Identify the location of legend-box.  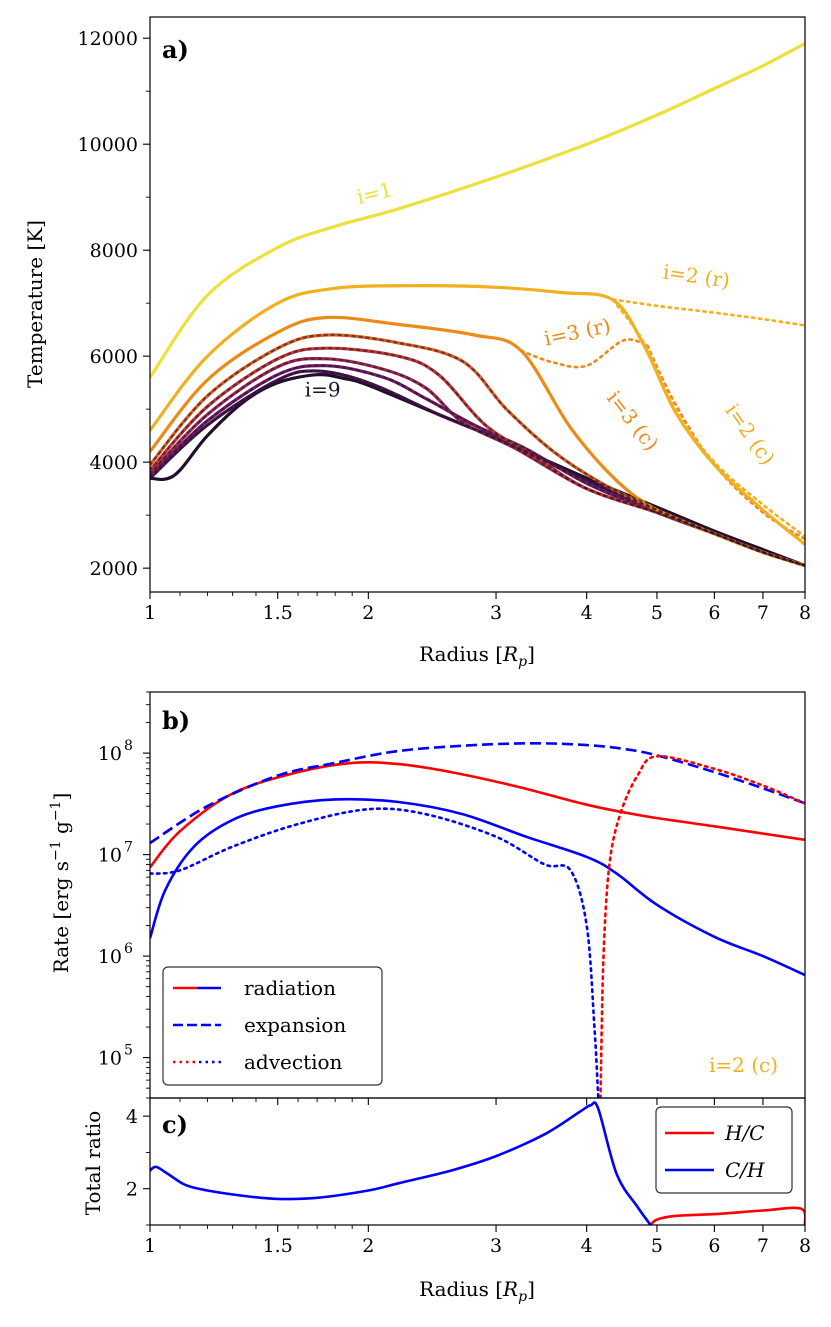
(272, 1026).